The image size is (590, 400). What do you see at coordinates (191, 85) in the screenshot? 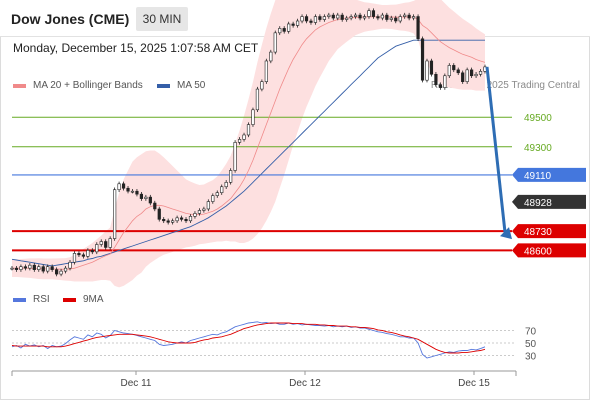
I see `legend-label: MA 50` at bounding box center [191, 85].